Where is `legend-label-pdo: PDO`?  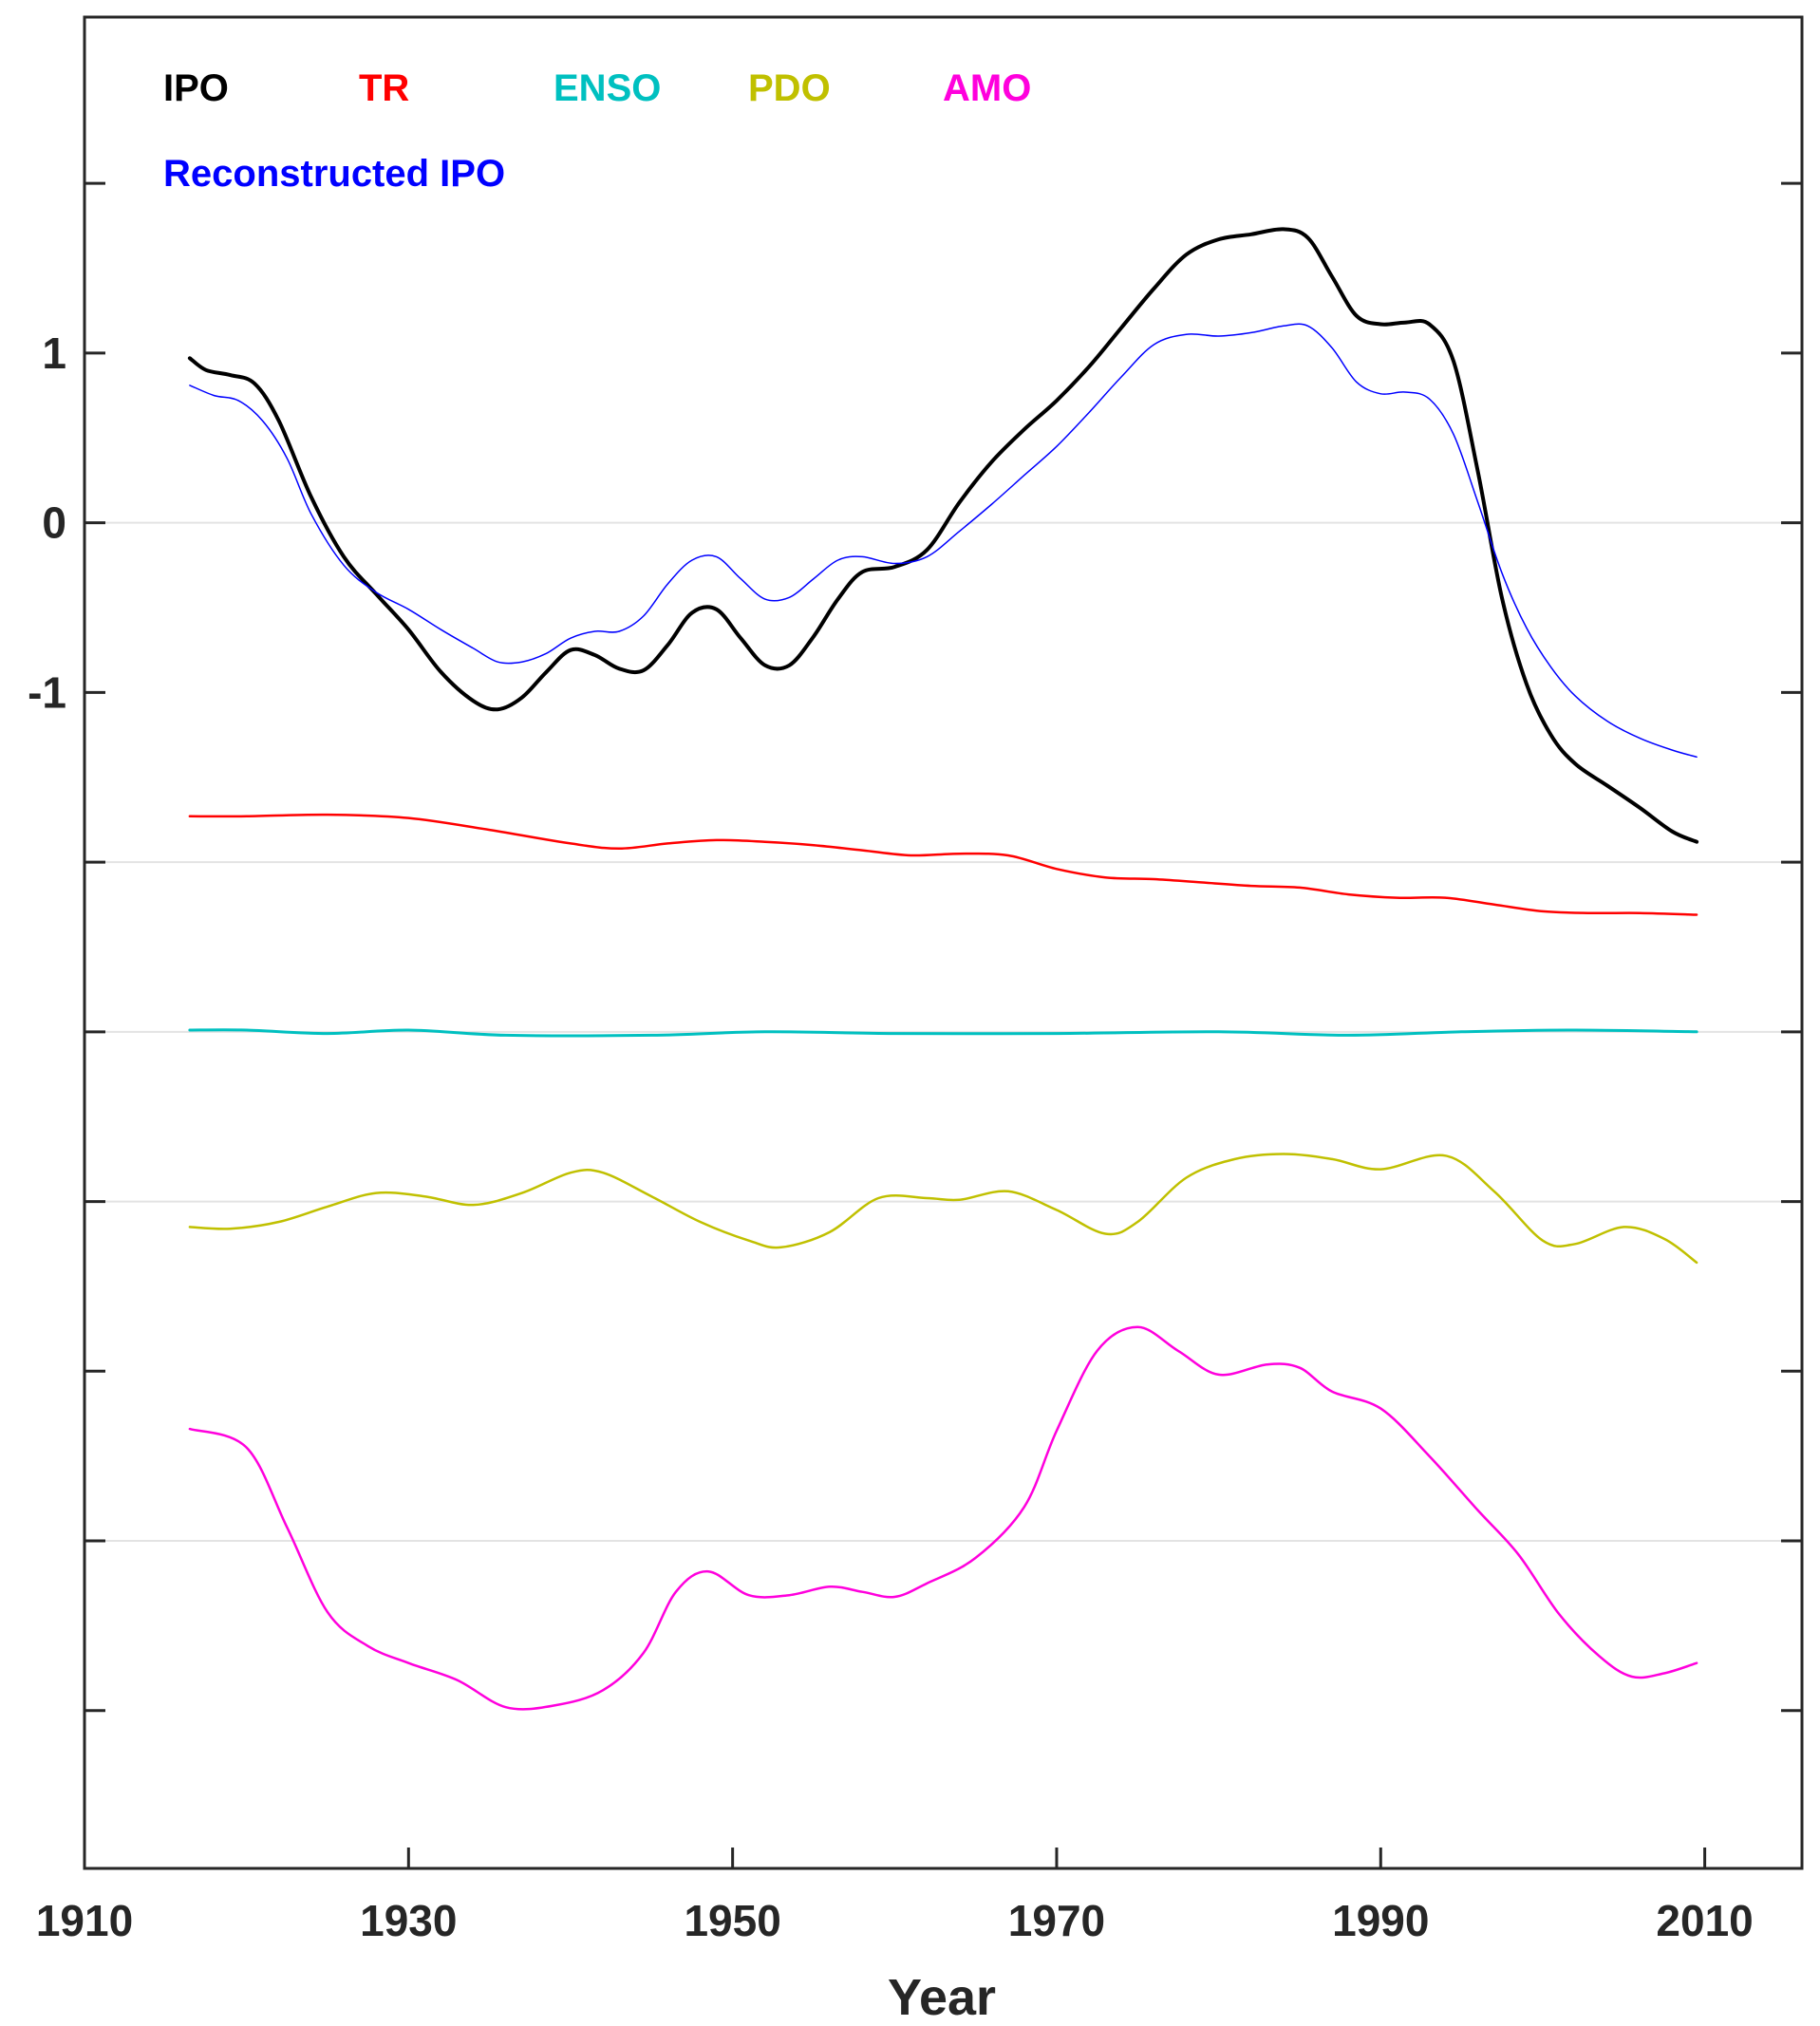
legend-label-pdo: PDO is located at coordinates (789, 88).